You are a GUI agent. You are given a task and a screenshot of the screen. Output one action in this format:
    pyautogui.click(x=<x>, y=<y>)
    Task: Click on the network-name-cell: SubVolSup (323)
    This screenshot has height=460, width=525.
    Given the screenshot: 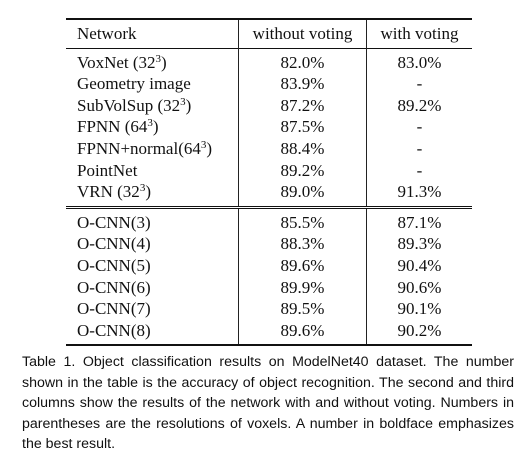 What is the action you would take?
    pyautogui.click(x=152, y=106)
    